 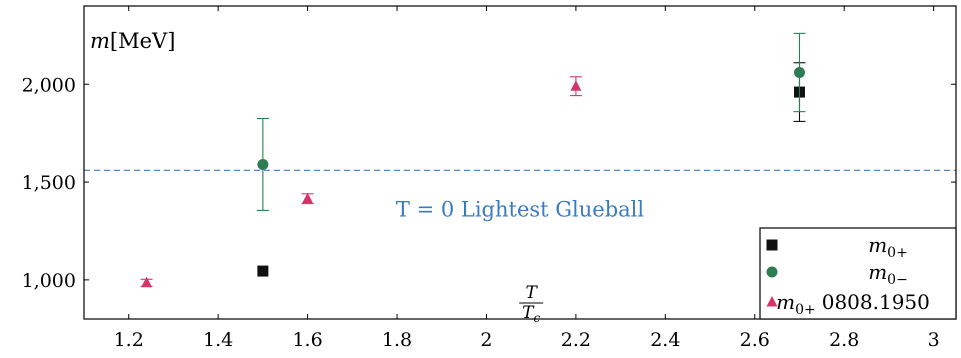 I want to click on x-tick-label: 2.8, so click(x=844, y=340).